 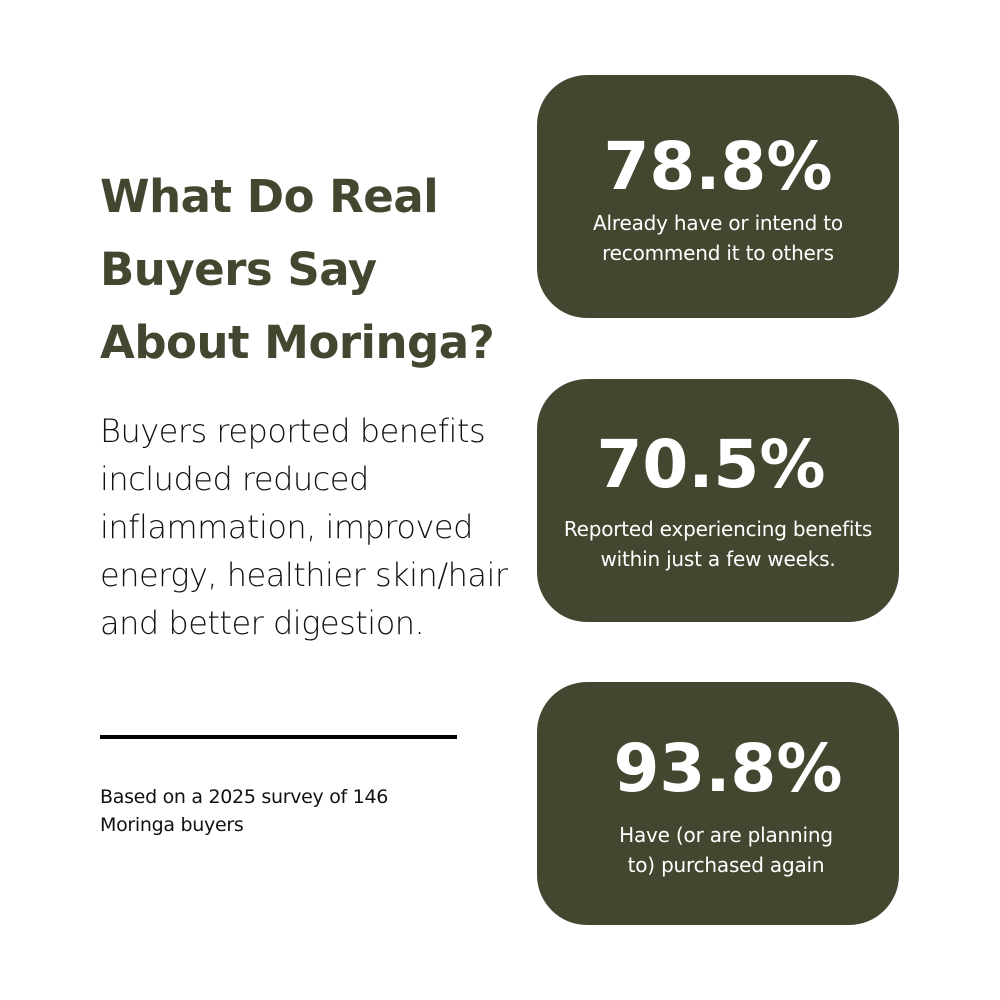 What do you see at coordinates (718, 166) in the screenshot?
I see `stat-value: 78.8%` at bounding box center [718, 166].